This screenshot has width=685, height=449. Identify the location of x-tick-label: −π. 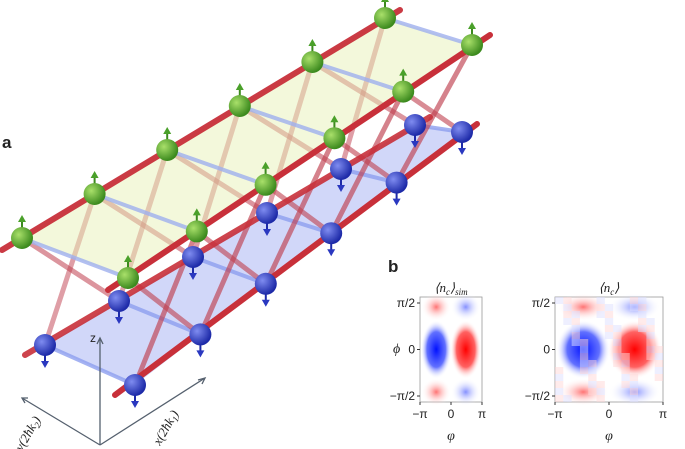
(419, 414).